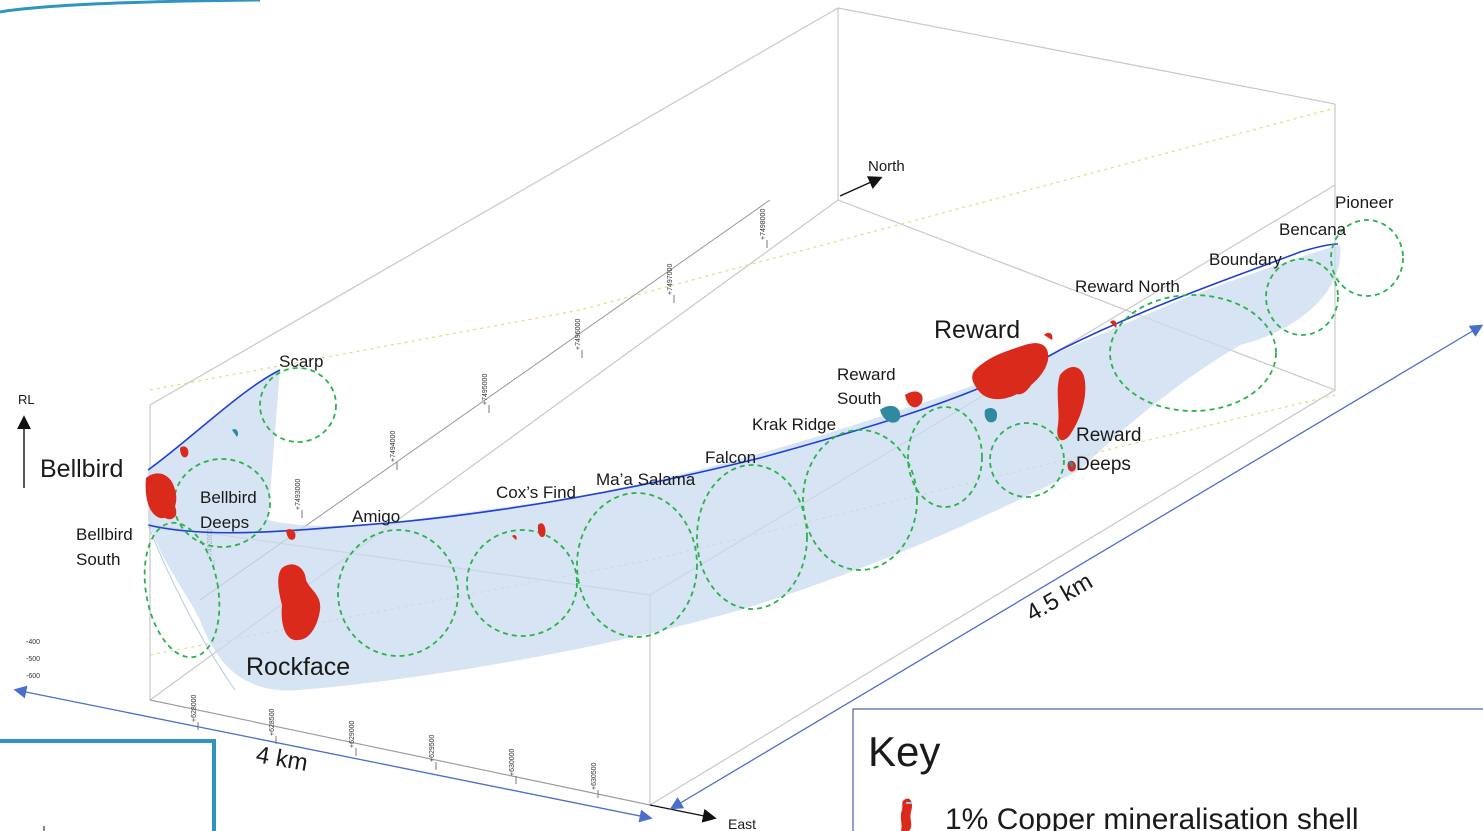 Image resolution: width=1483 pixels, height=831 pixels. Describe the element at coordinates (98, 559) in the screenshot. I see `label-bellbird-south-2: South` at that location.